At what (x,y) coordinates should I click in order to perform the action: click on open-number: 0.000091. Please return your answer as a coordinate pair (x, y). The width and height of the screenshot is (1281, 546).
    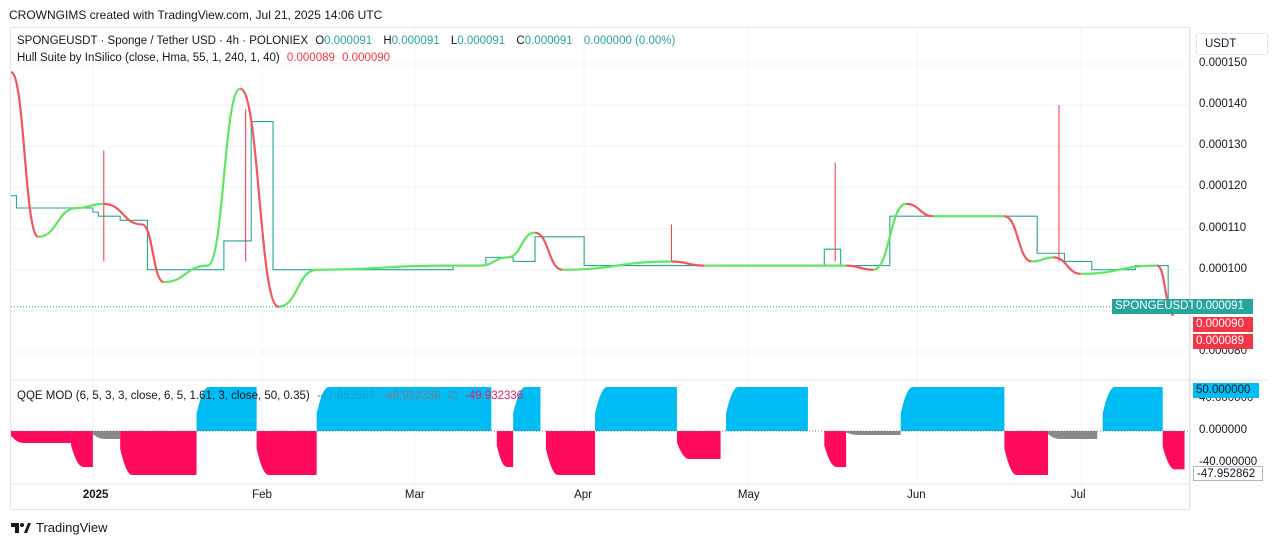
    Looking at the image, I should click on (348, 41).